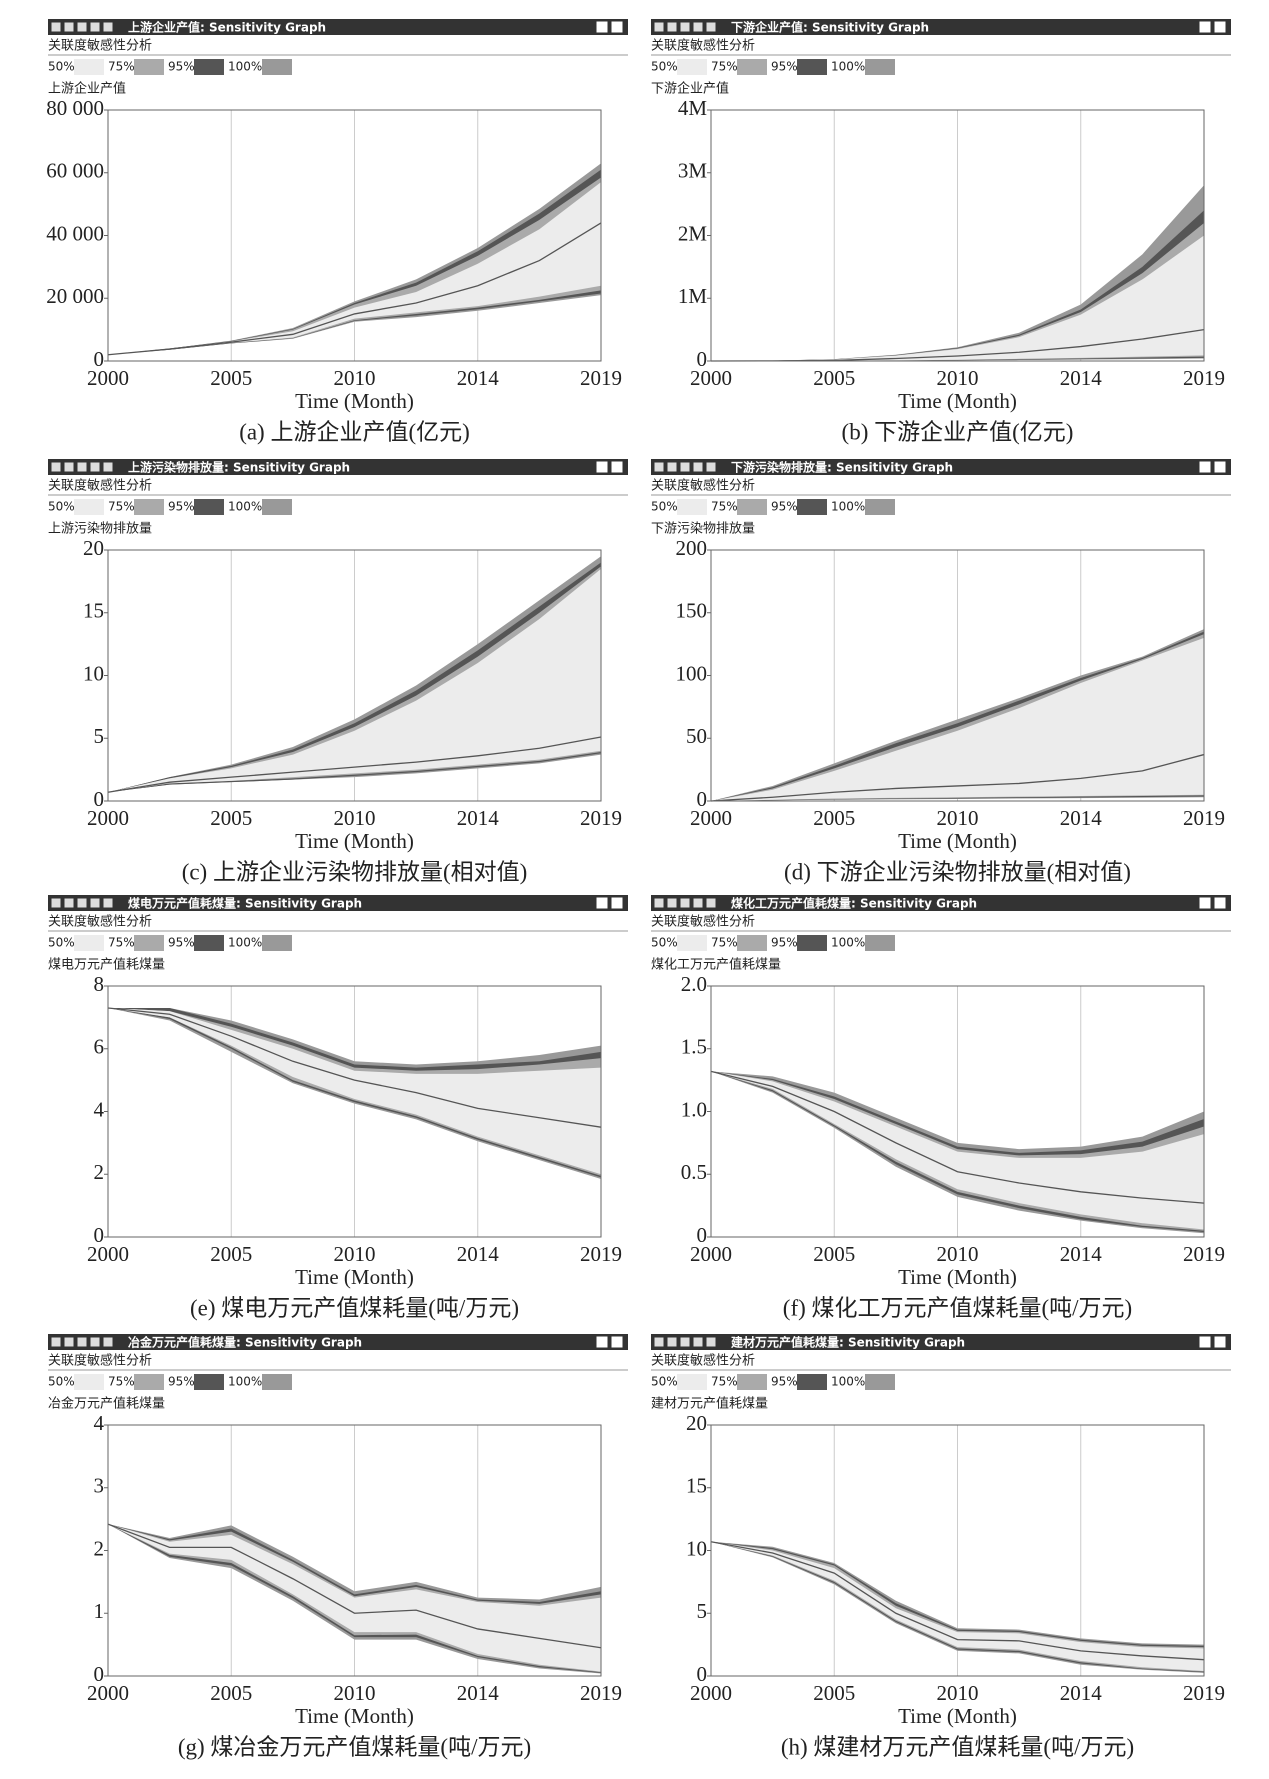 This screenshot has width=1269, height=1779. What do you see at coordinates (693, 171) in the screenshot?
I see `y-tick-label: 3M` at bounding box center [693, 171].